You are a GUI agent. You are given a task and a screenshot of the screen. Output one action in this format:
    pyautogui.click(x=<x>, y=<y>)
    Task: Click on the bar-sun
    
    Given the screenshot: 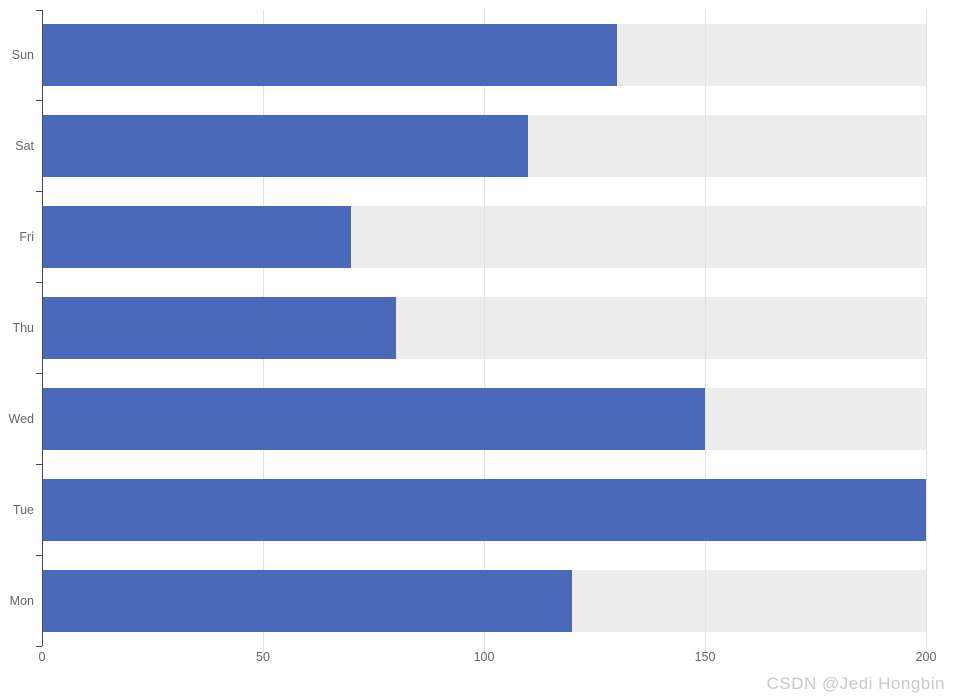 What is the action you would take?
    pyautogui.click(x=329, y=55)
    